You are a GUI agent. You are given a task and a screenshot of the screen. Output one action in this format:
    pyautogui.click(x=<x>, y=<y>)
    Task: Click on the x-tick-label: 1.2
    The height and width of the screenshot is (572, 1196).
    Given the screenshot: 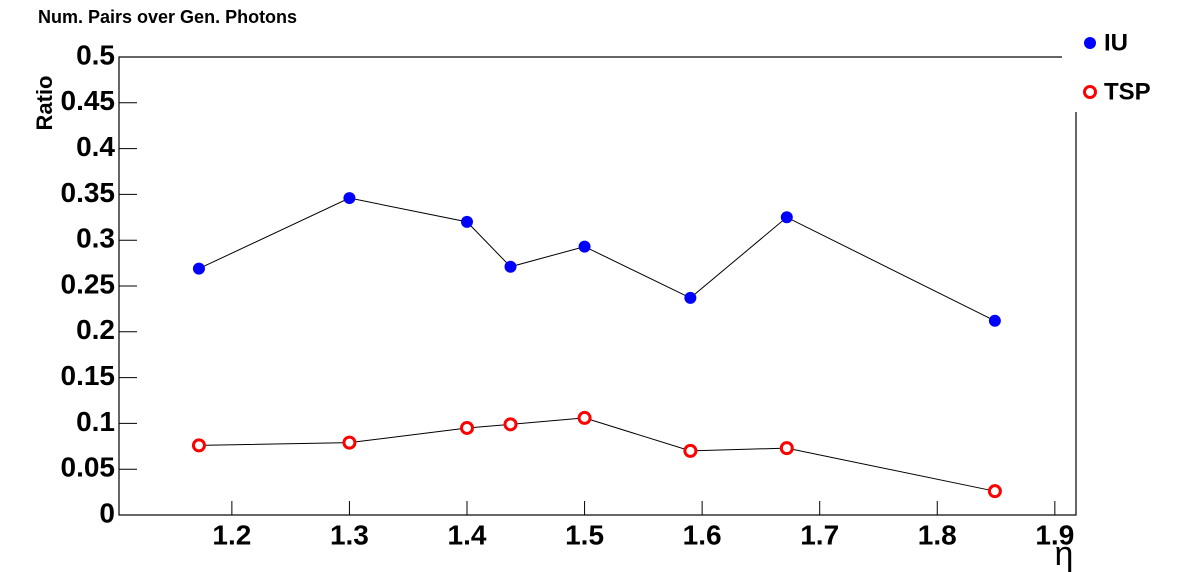 What is the action you would take?
    pyautogui.click(x=231, y=534)
    